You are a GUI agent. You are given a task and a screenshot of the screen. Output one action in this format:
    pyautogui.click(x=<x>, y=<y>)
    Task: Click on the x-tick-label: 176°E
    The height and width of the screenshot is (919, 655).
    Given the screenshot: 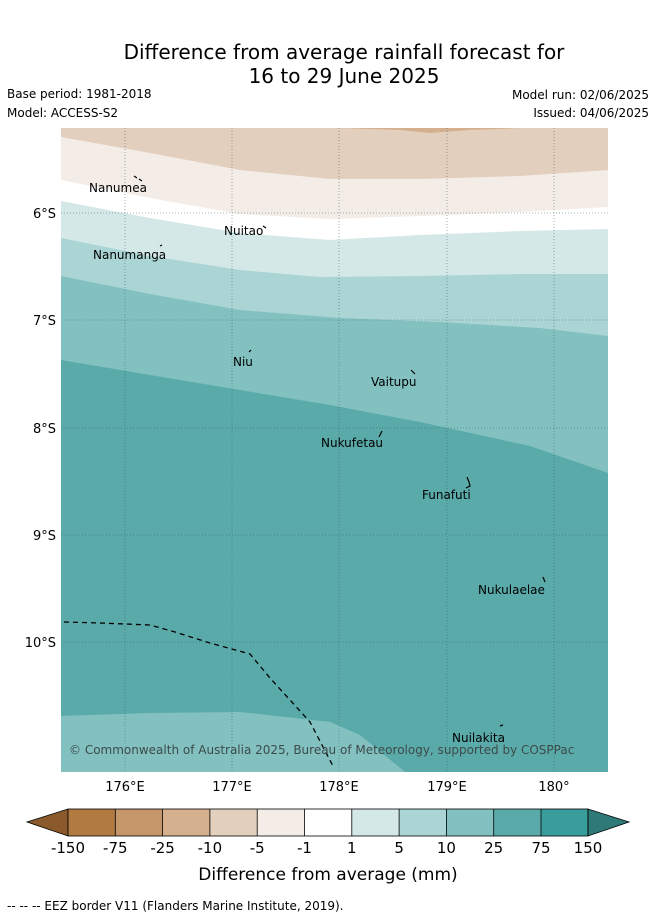 What is the action you would take?
    pyautogui.click(x=125, y=787)
    